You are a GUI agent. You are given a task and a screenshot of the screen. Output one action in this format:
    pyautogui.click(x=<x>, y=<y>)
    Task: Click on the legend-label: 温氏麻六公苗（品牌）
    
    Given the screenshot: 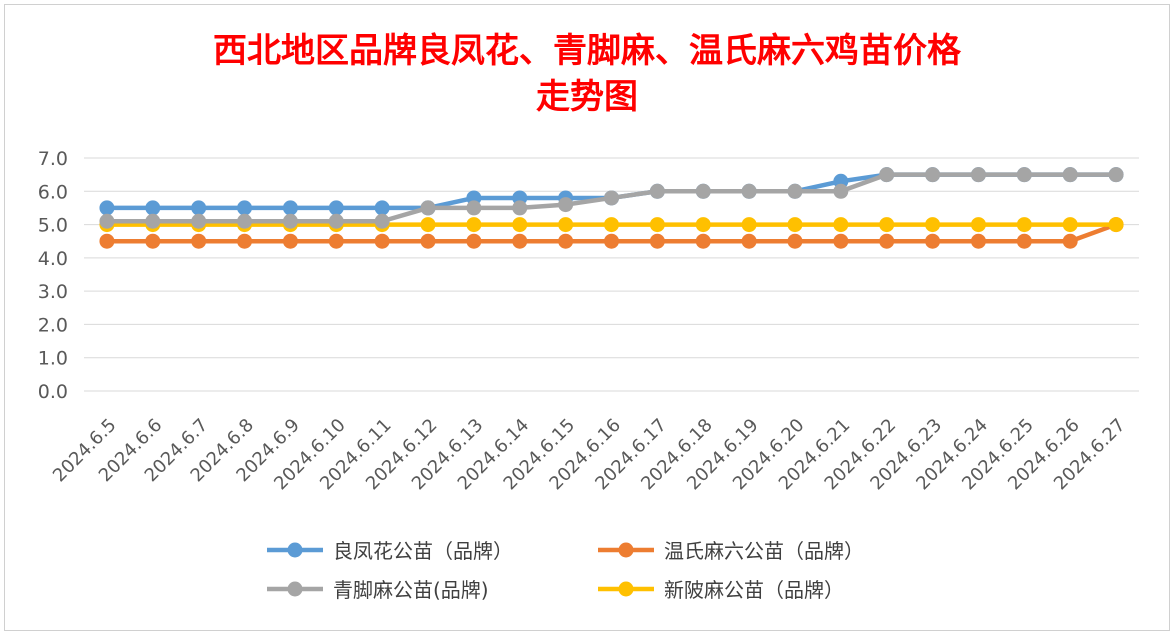 What is the action you would take?
    pyautogui.click(x=764, y=551)
    